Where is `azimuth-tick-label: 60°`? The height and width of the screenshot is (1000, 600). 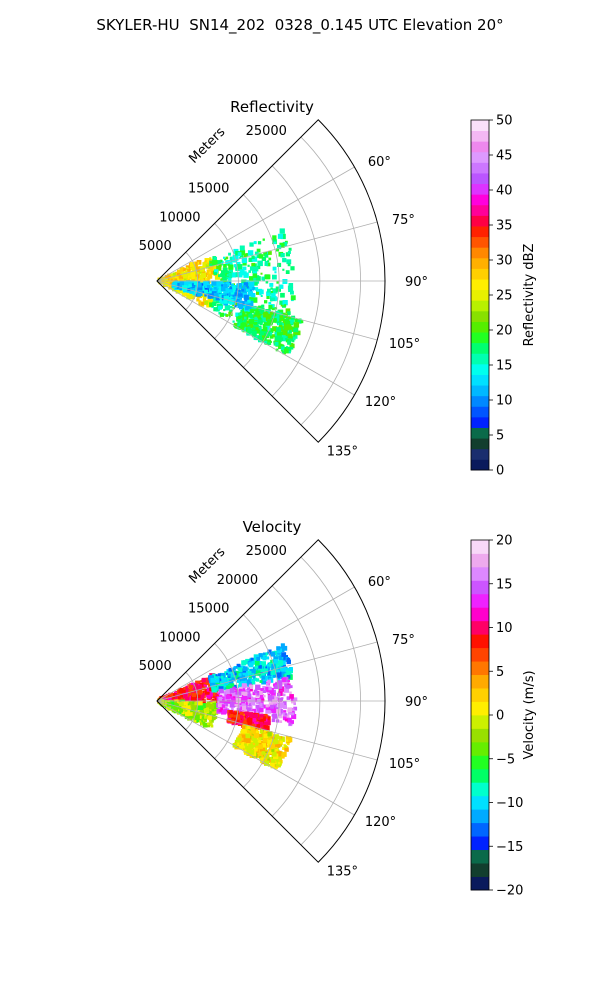
azimuth-tick-label: 60° is located at coordinates (379, 582).